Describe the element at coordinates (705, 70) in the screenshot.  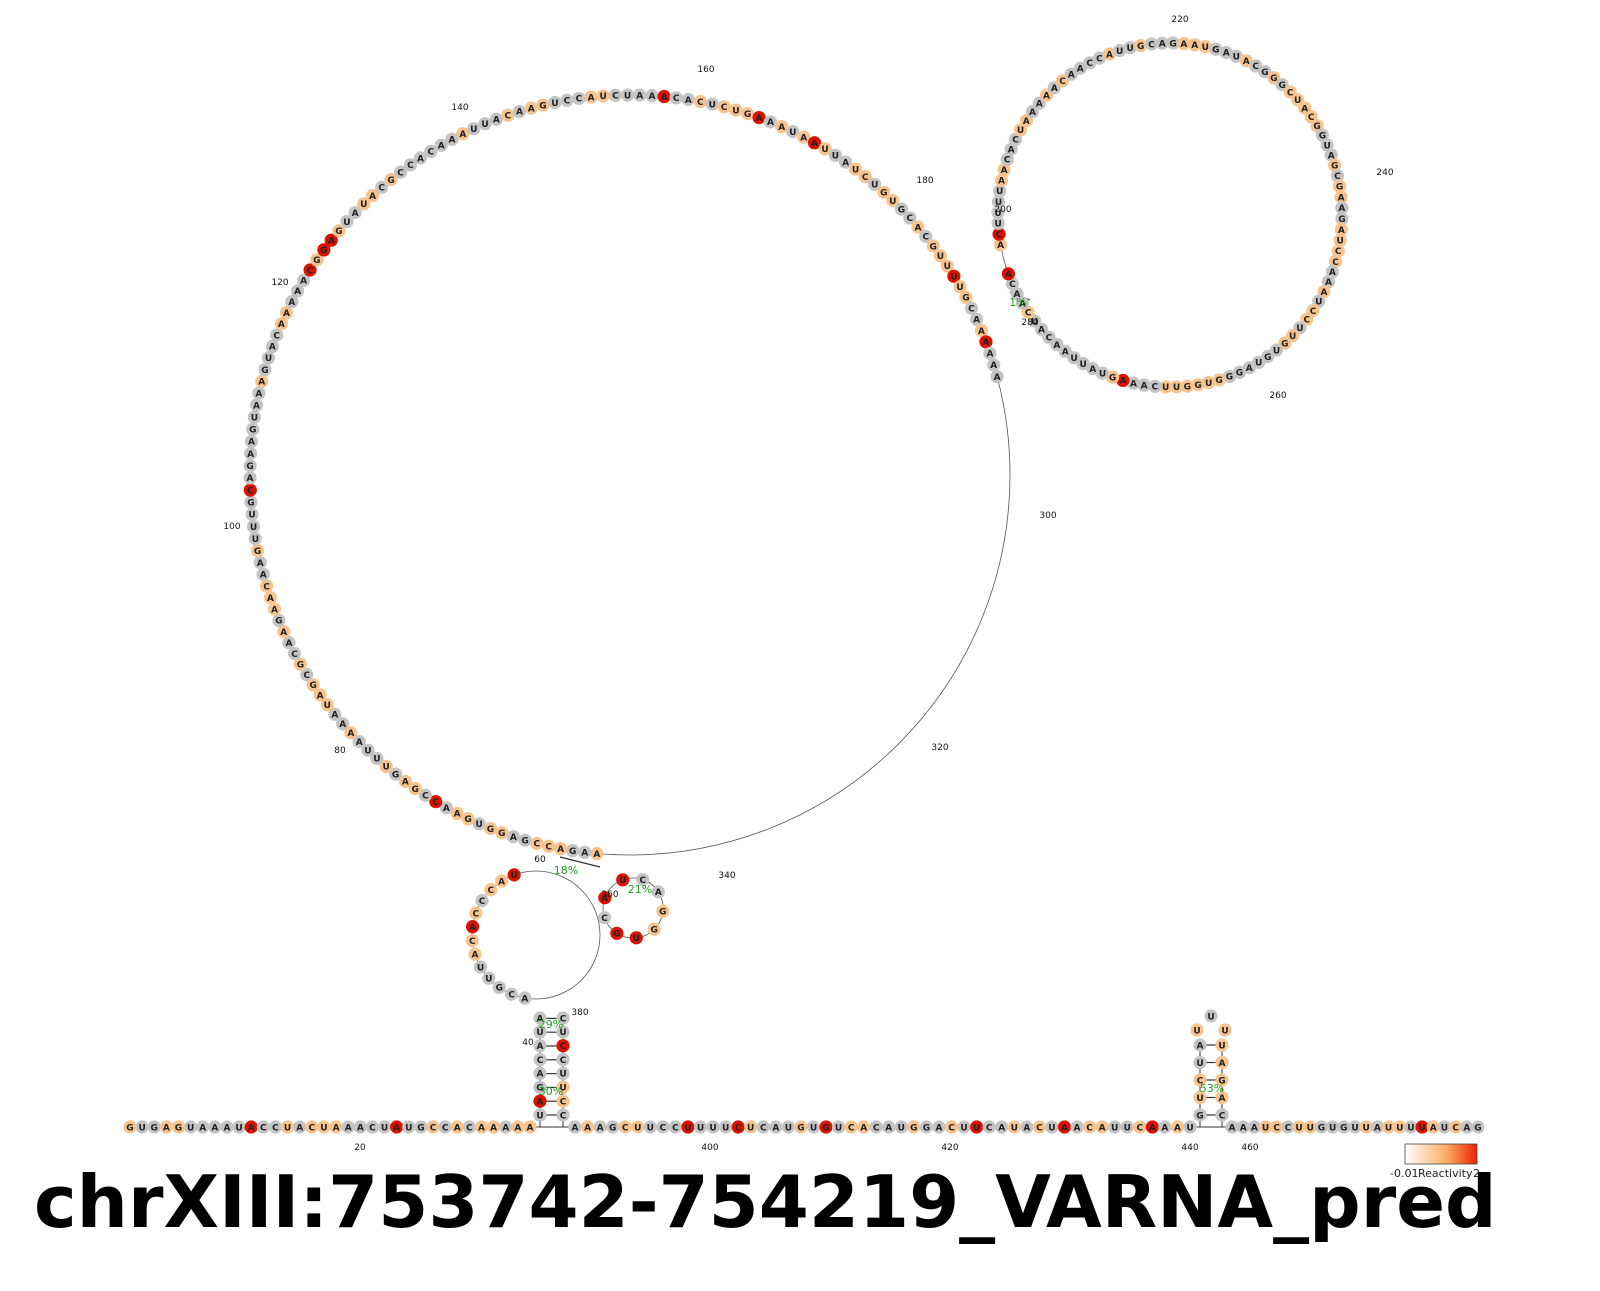
I see `position-label: 160` at that location.